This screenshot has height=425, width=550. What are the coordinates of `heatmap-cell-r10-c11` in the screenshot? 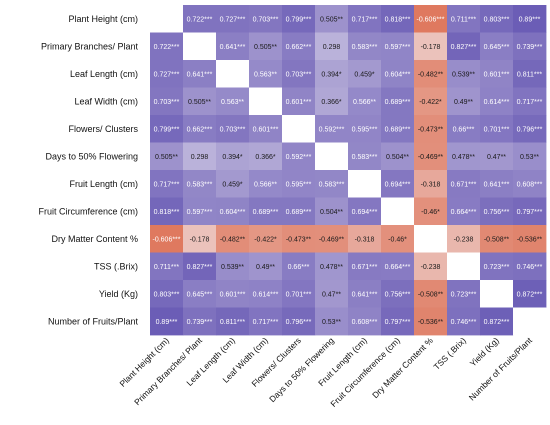 It's located at (497, 266).